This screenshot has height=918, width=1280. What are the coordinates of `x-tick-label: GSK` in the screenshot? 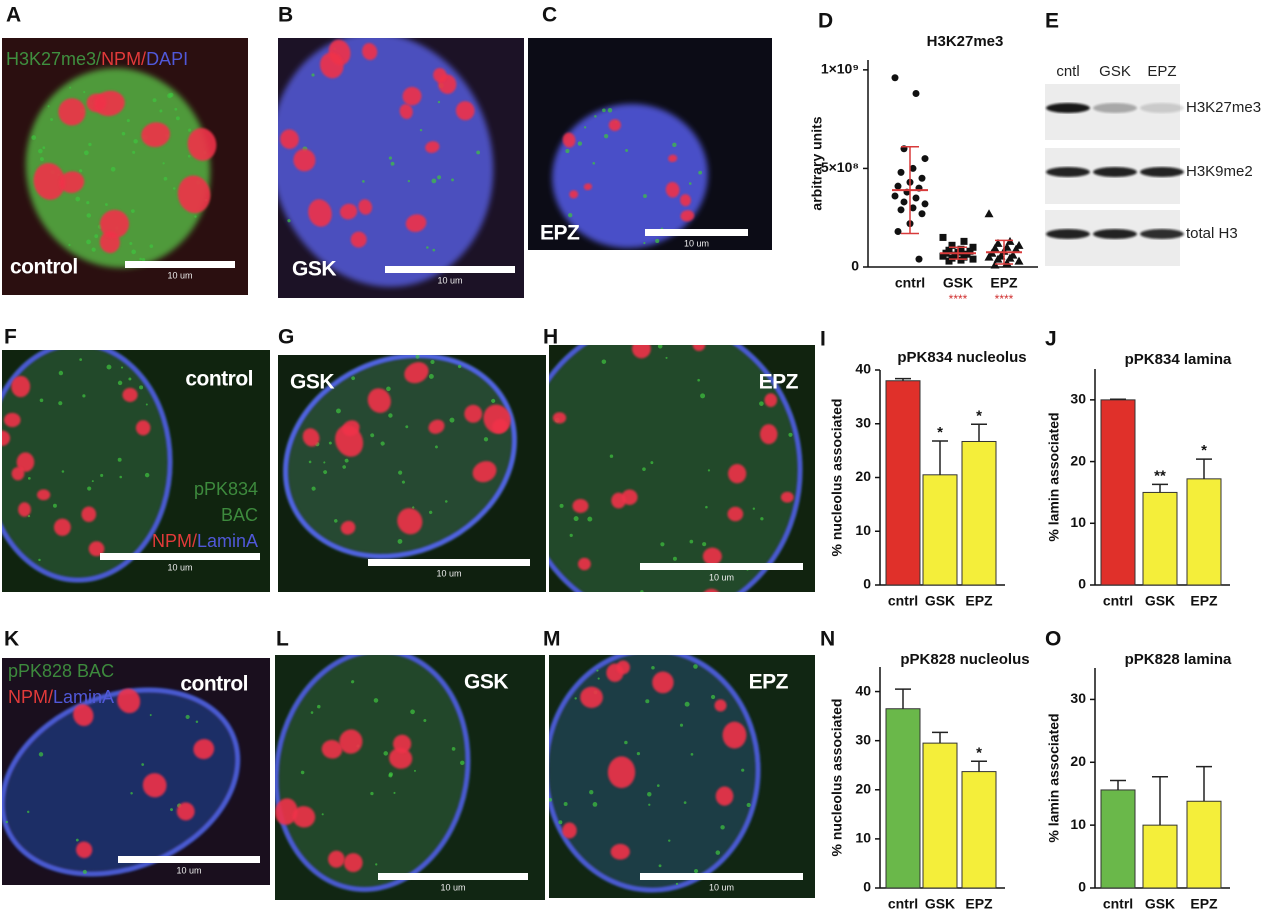 It's located at (940, 601).